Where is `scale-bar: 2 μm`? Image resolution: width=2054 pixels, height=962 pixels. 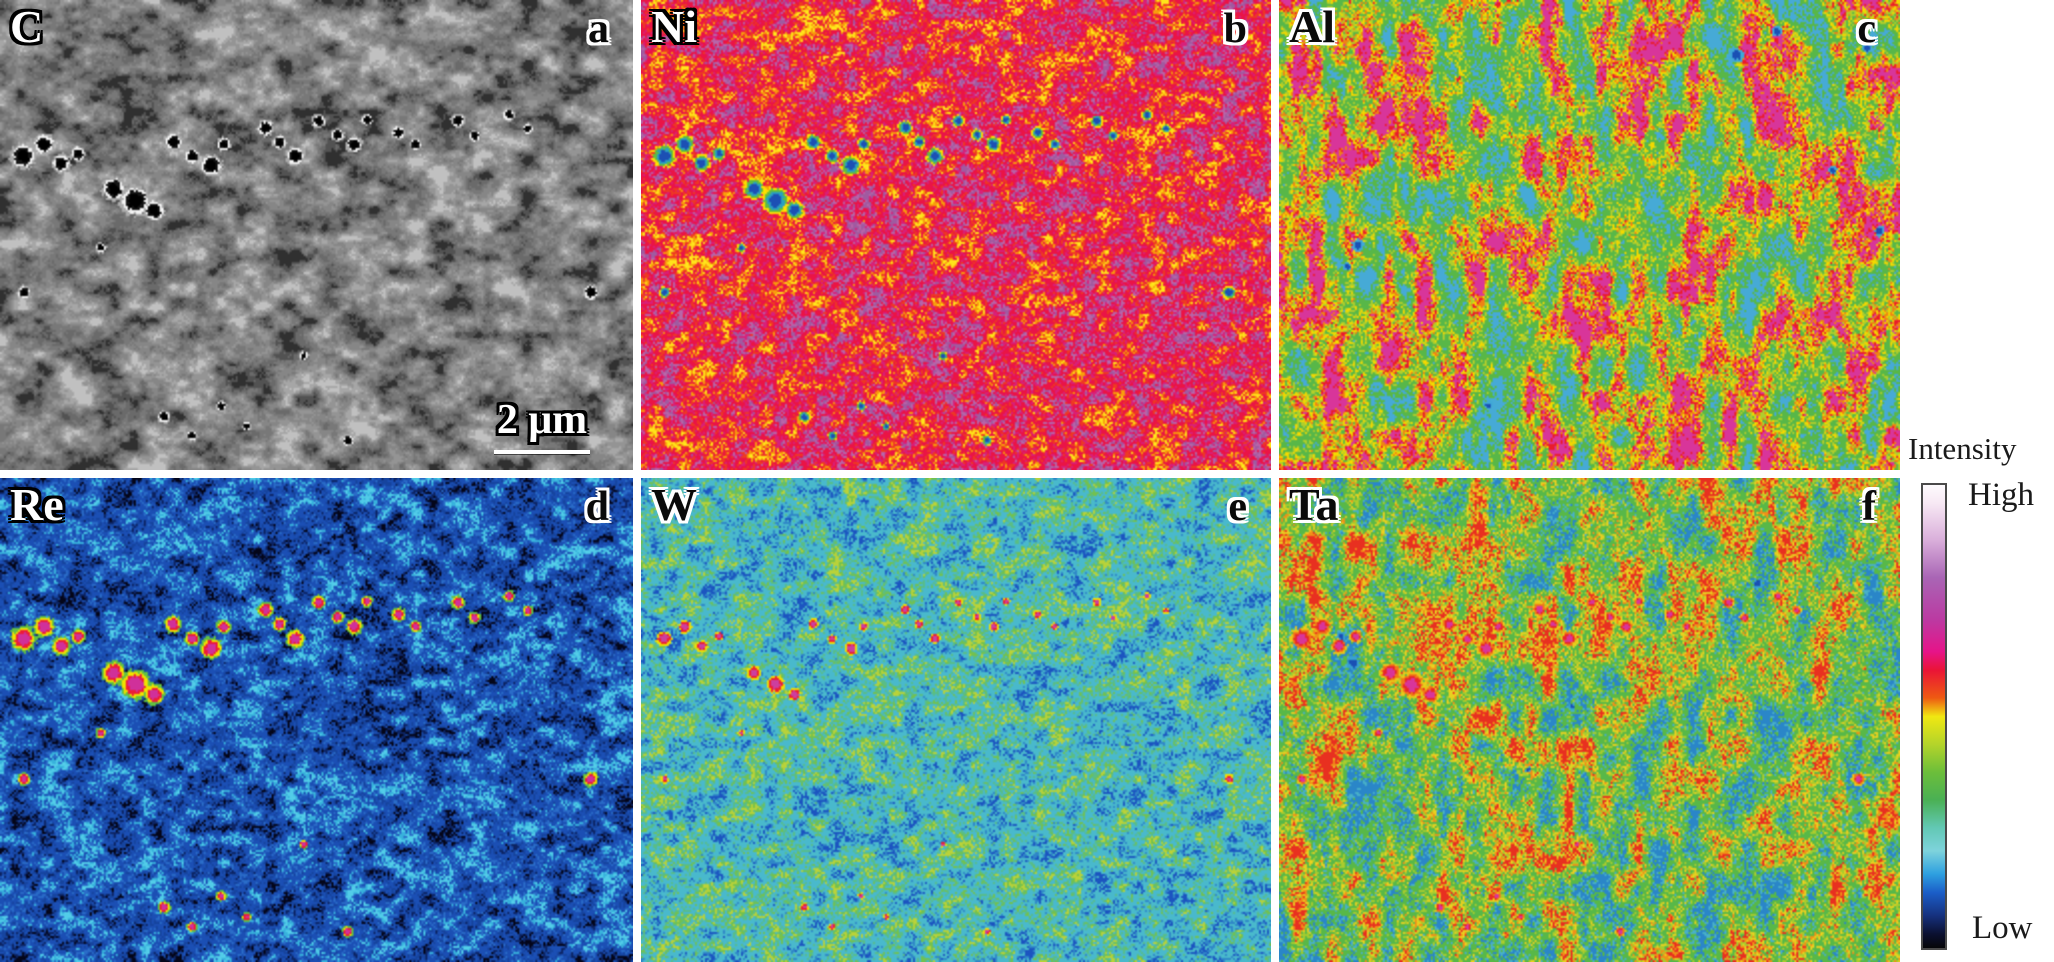
scale-bar: 2 μm is located at coordinates (542, 425).